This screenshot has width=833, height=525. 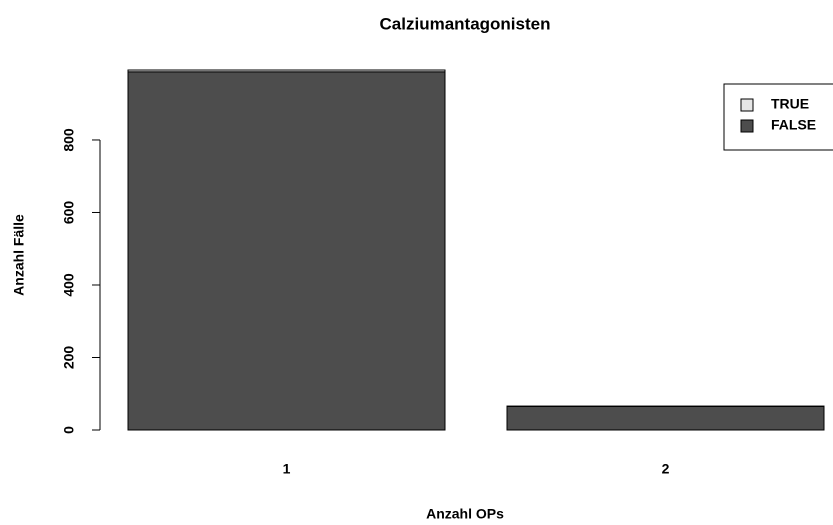 What do you see at coordinates (69, 213) in the screenshot?
I see `y-tick-label: 600` at bounding box center [69, 213].